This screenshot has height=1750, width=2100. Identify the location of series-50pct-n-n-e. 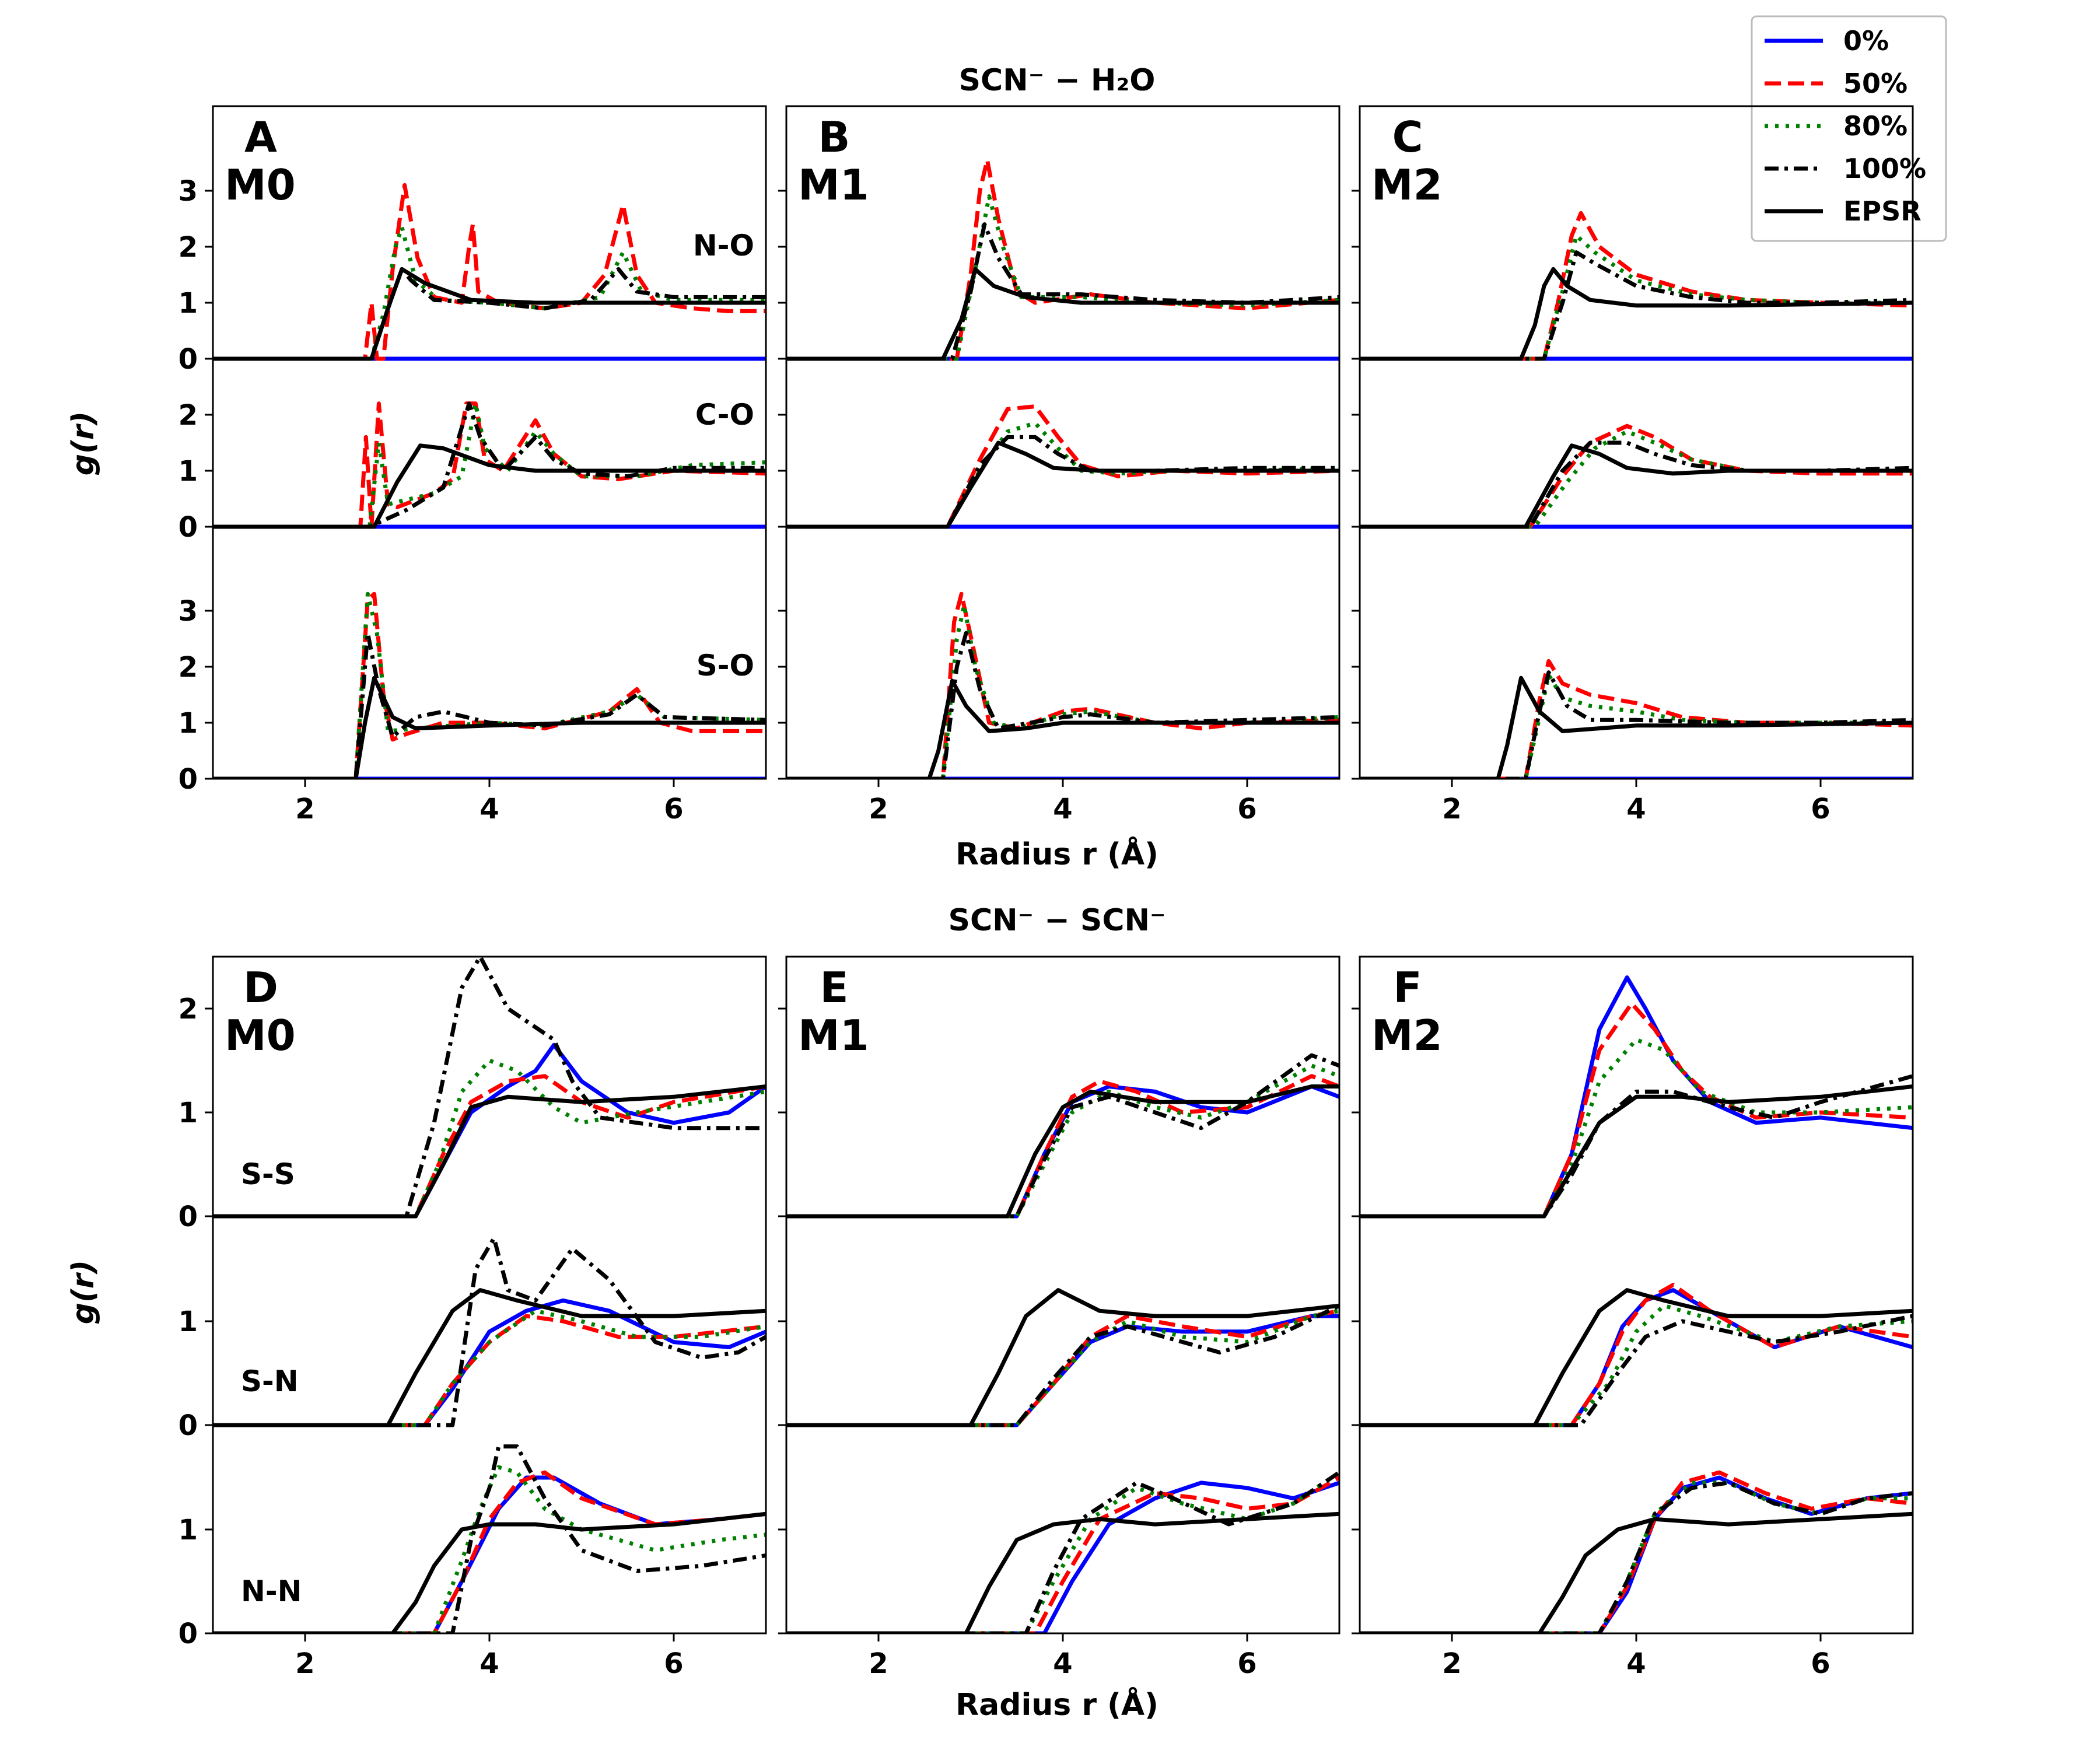
(1062, 1554).